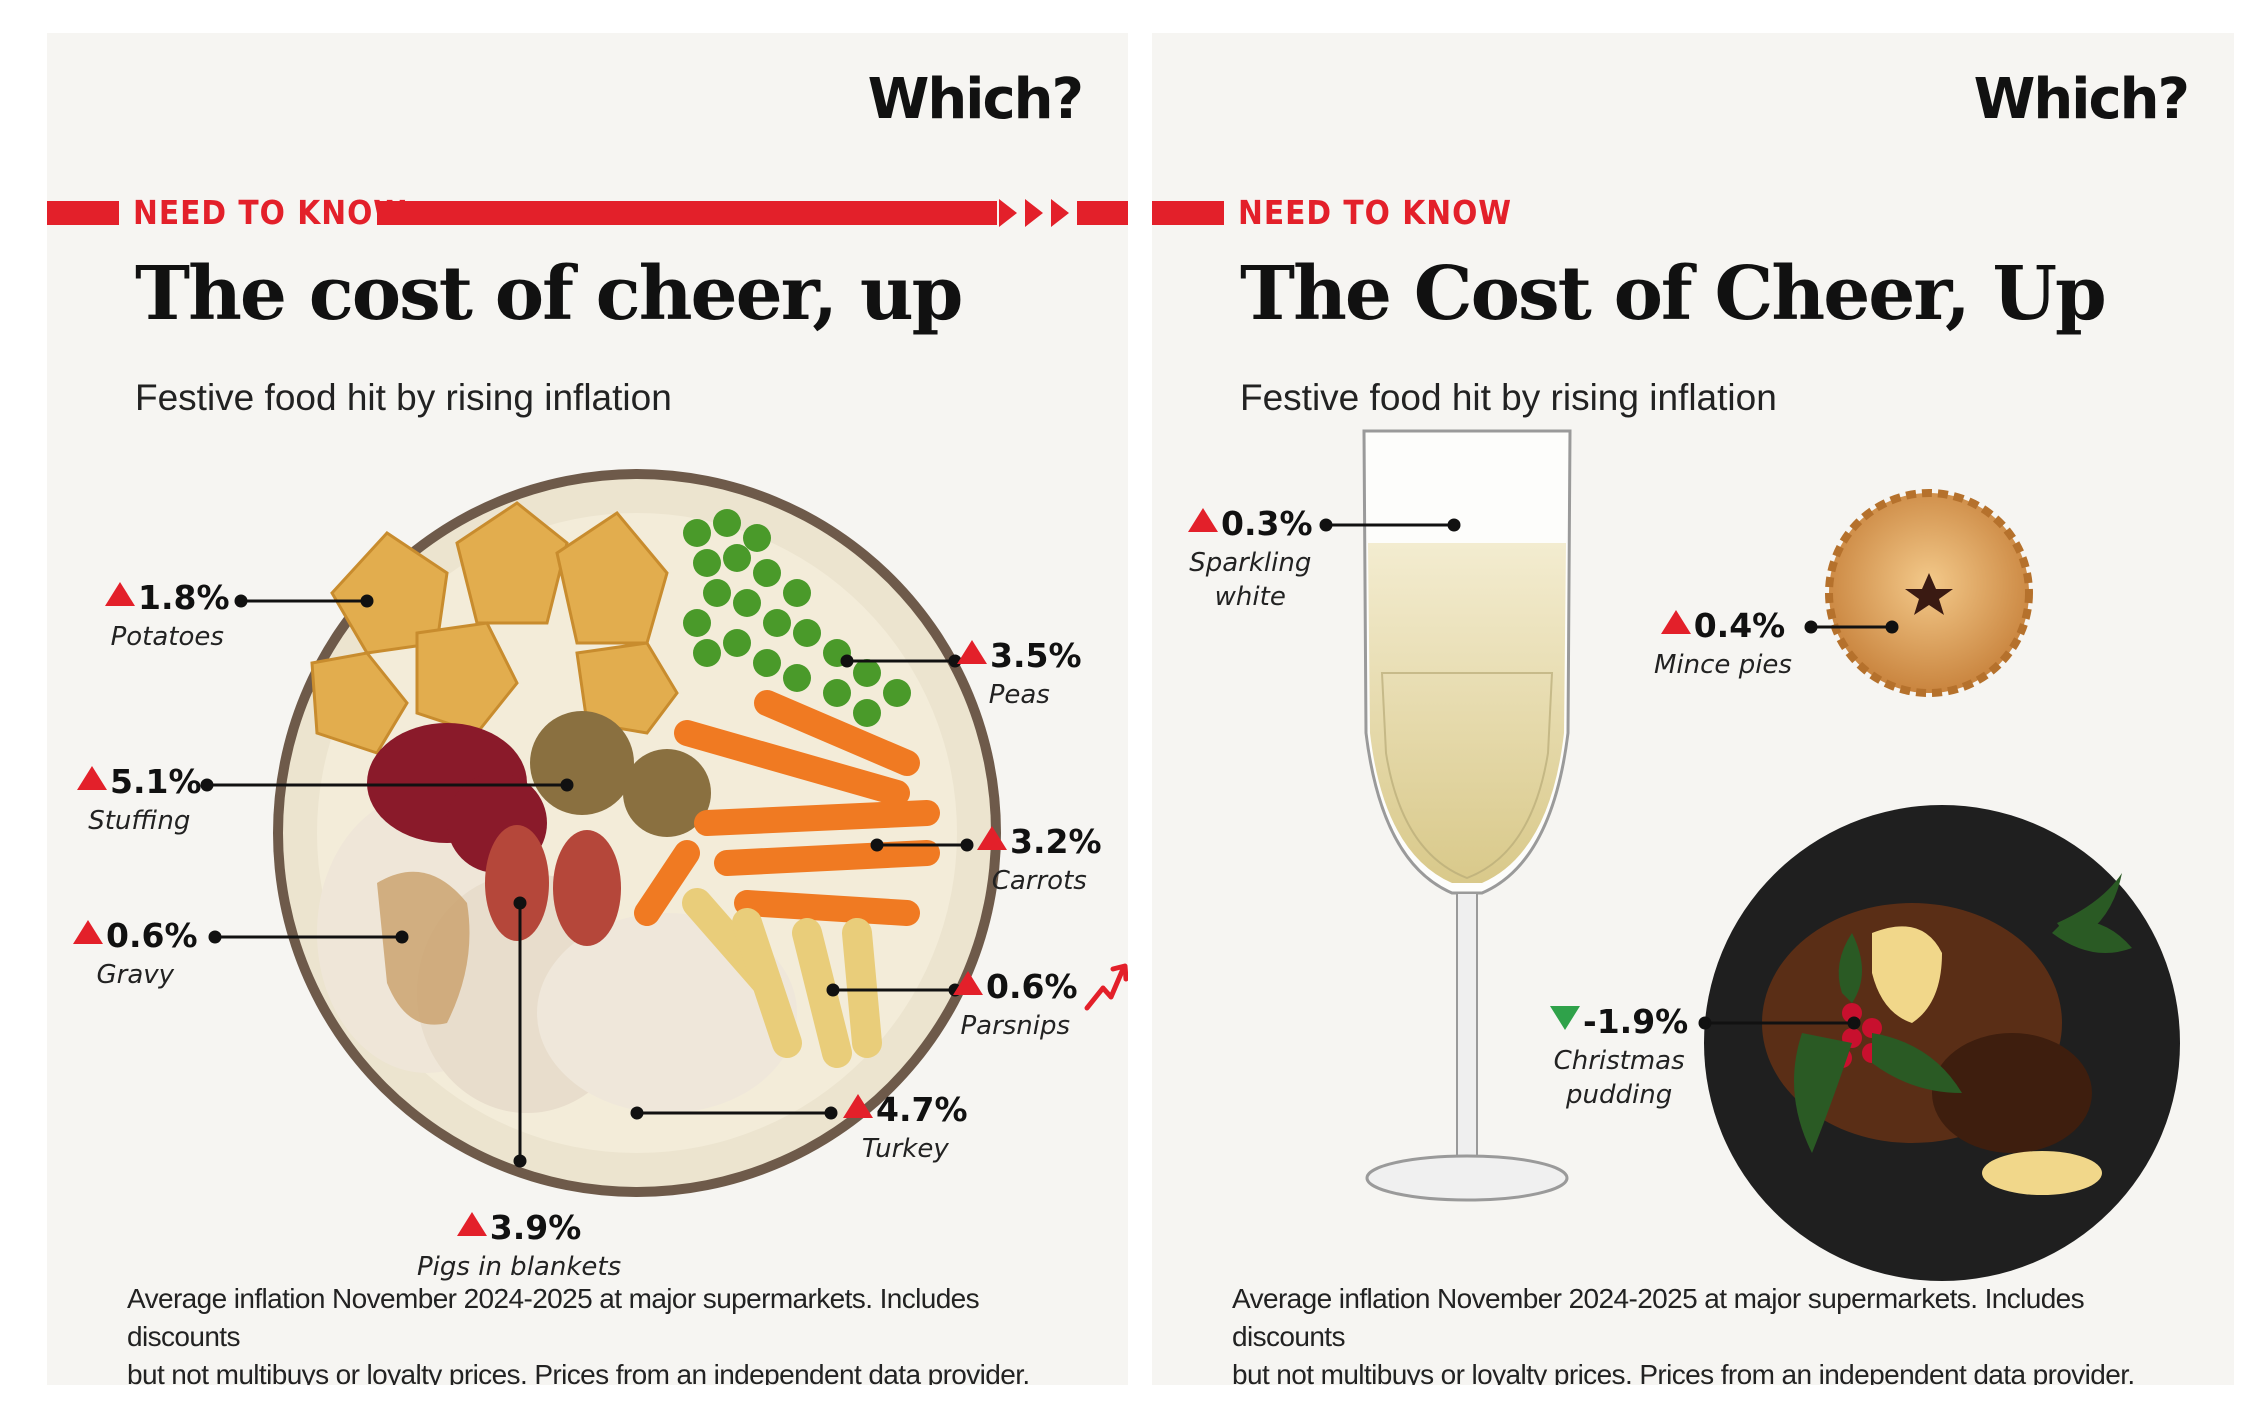 This screenshot has height=1425, width=2267. What do you see at coordinates (1019, 695) in the screenshot?
I see `peas-name: Peas` at bounding box center [1019, 695].